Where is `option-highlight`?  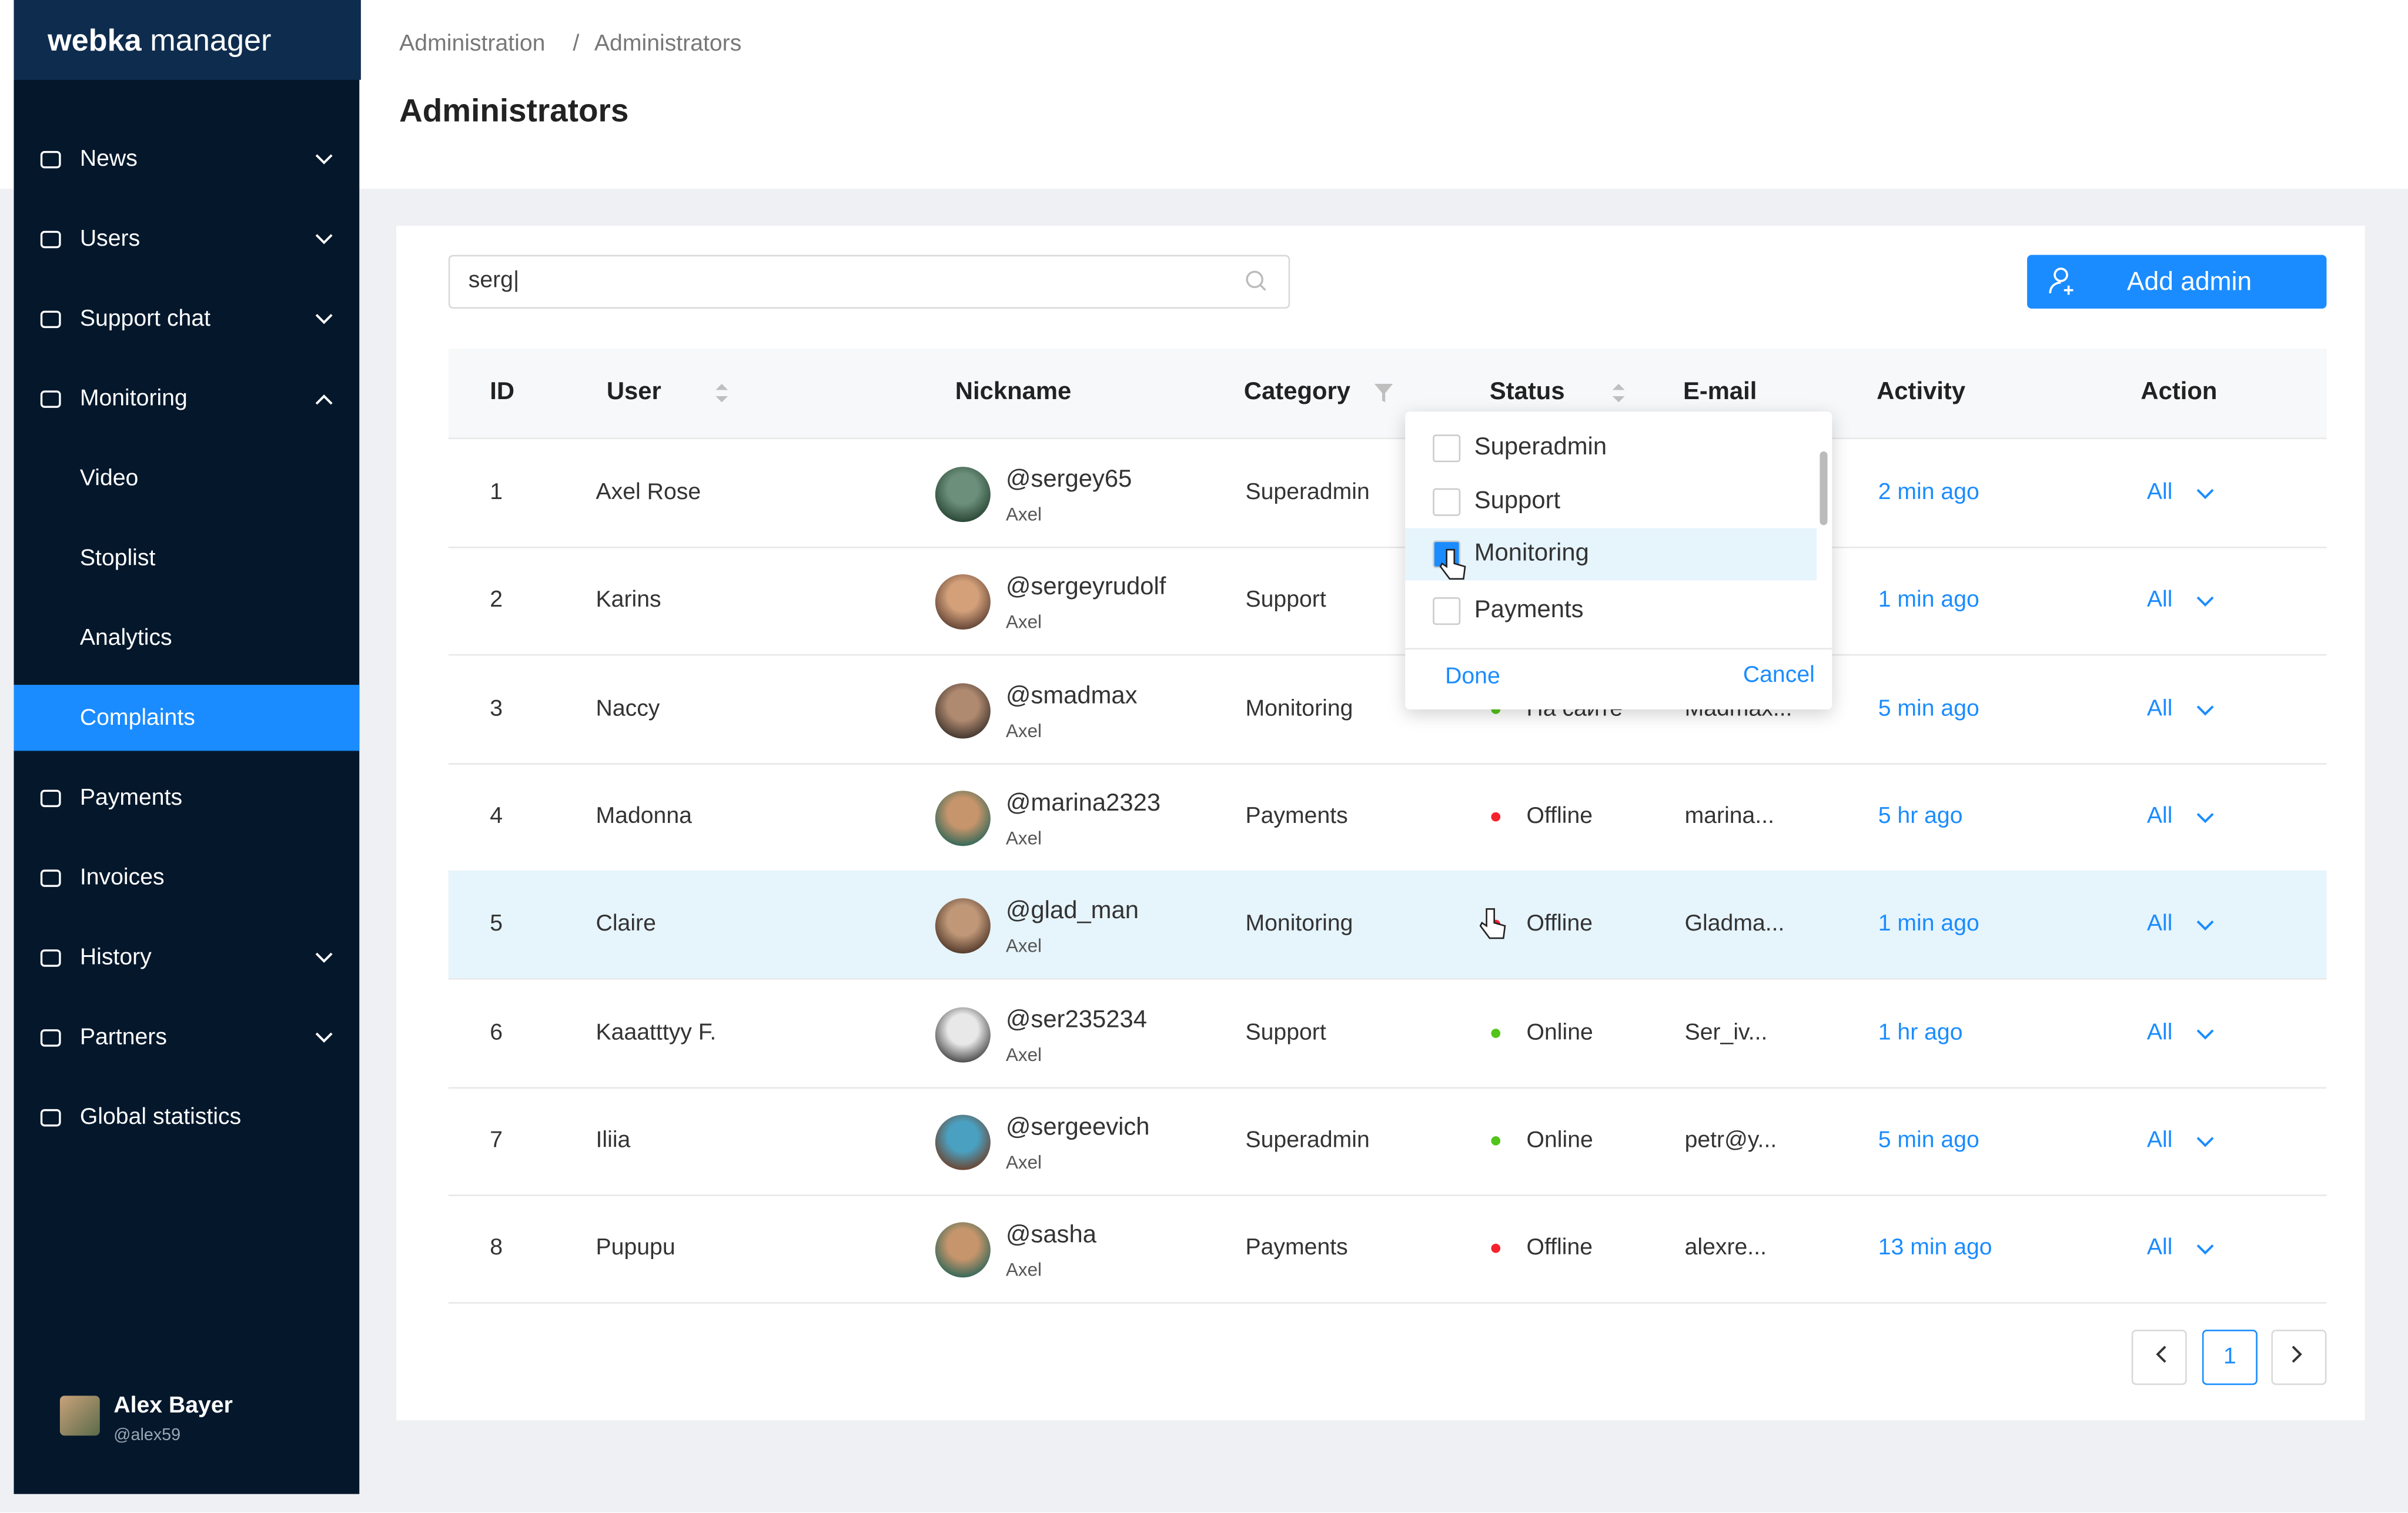
option-highlight is located at coordinates (1611, 554).